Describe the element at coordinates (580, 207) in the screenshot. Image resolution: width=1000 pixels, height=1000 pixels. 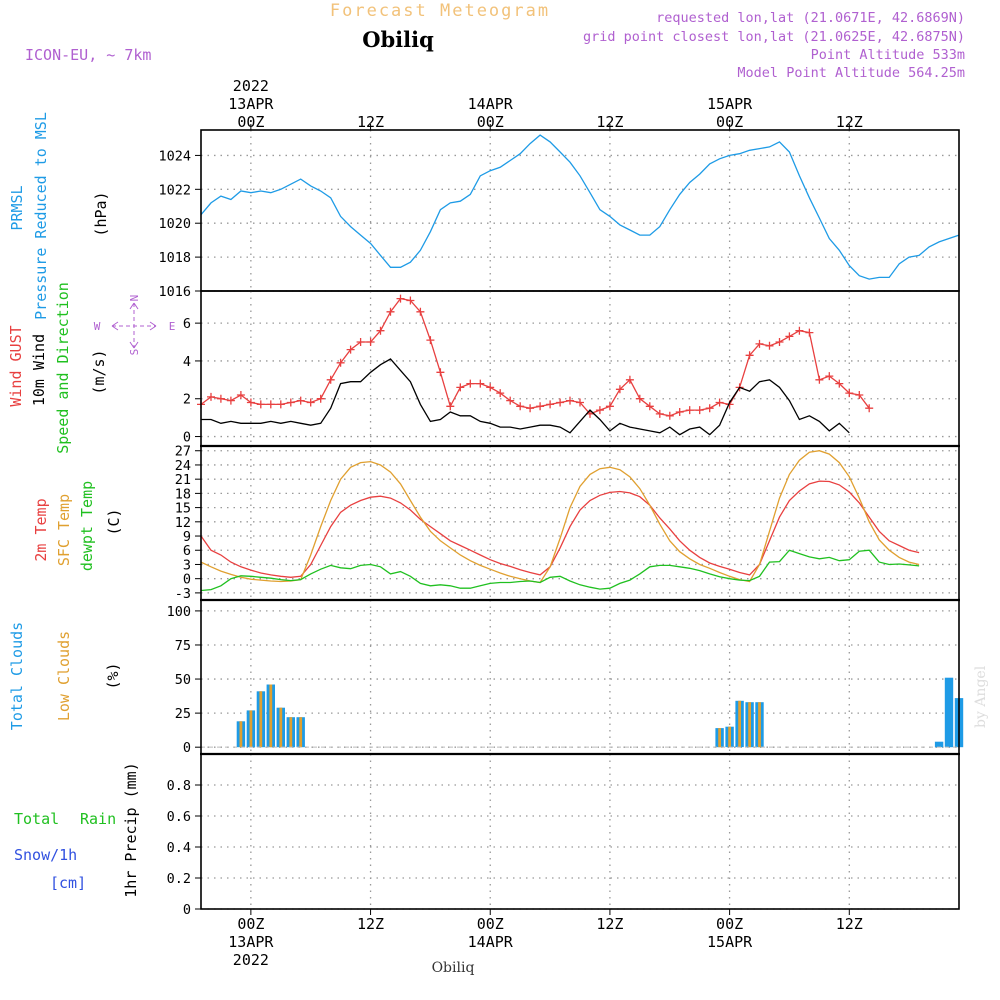
I see `series-prmsl` at that location.